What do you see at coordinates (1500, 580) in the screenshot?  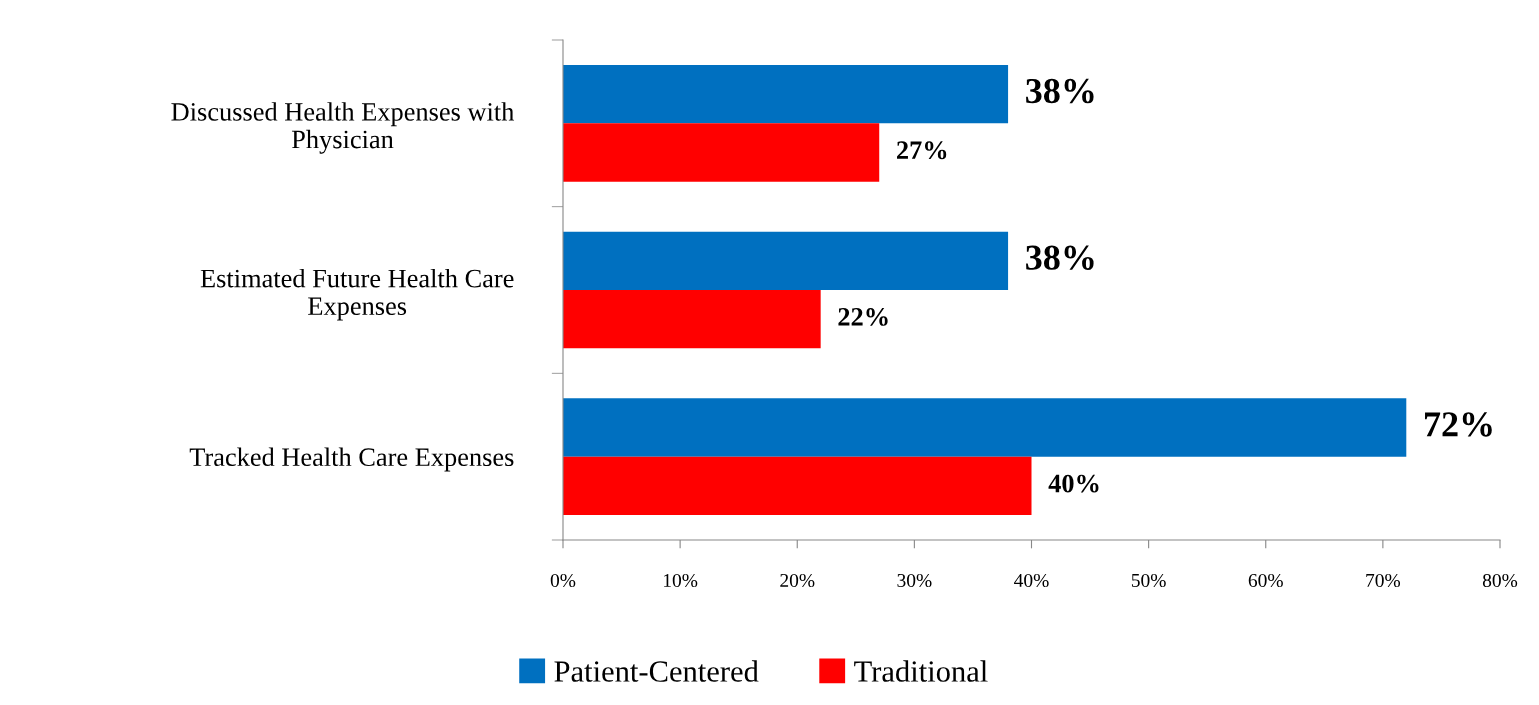 I see `x-tick-label: 80%` at bounding box center [1500, 580].